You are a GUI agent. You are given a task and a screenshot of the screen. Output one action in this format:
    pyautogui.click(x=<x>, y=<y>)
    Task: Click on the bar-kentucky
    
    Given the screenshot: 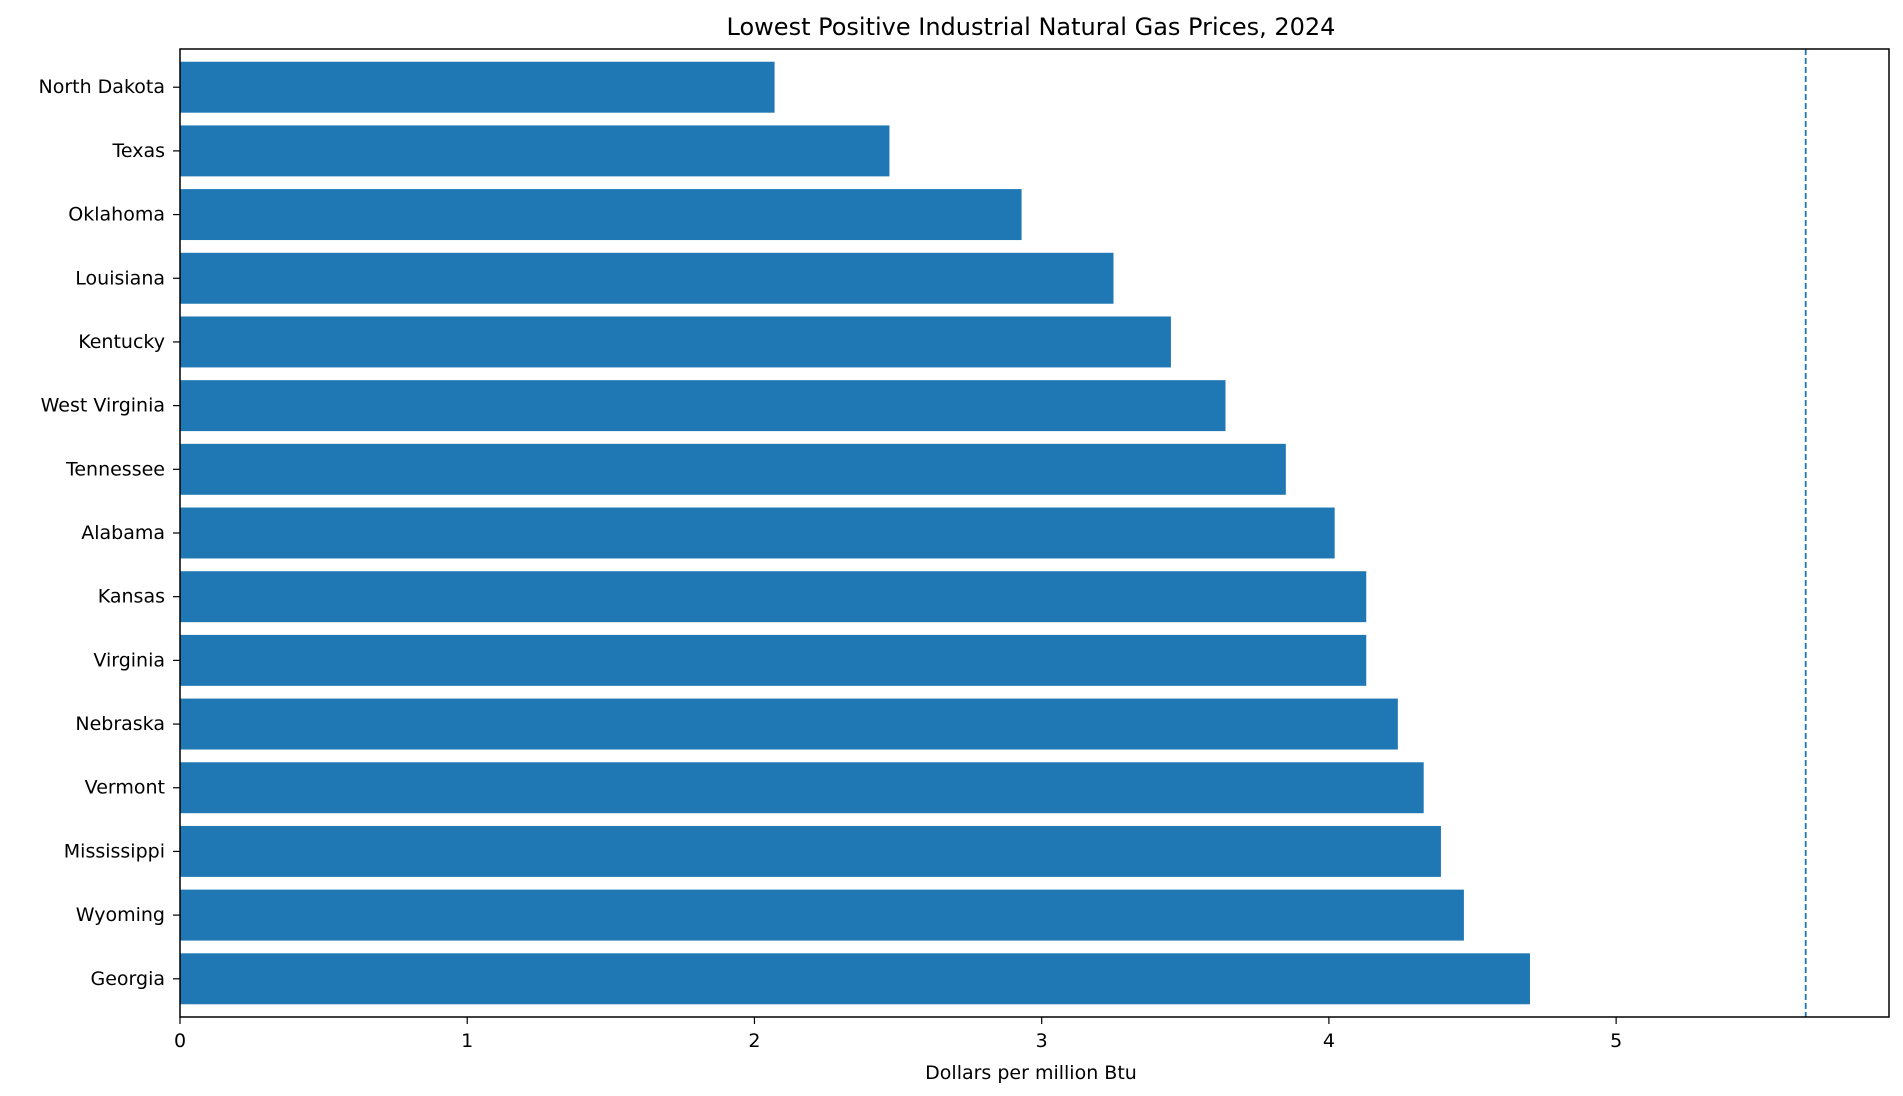 What is the action you would take?
    pyautogui.click(x=675, y=342)
    